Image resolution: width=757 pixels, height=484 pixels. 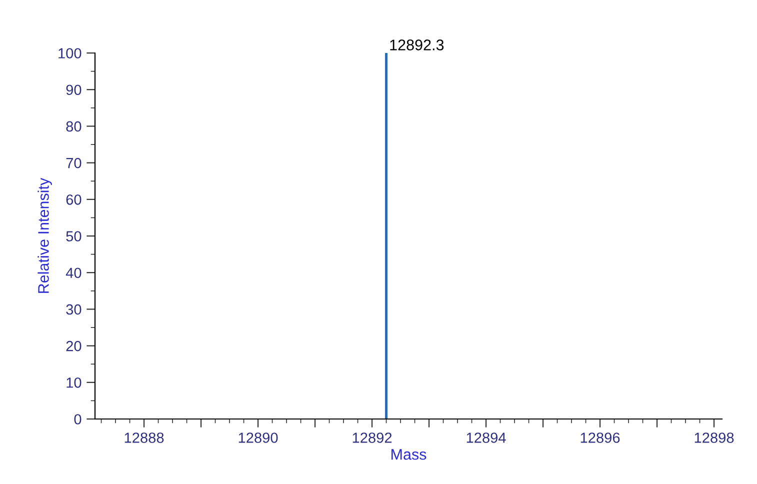 I want to click on x-tick-label: 12896, so click(x=600, y=437).